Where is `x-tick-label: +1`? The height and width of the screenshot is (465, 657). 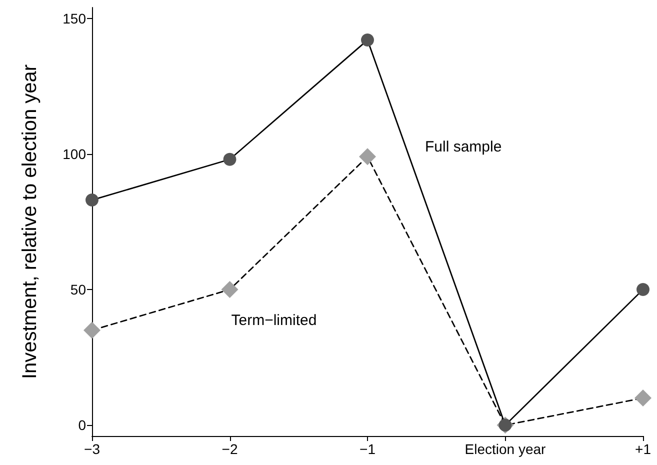
x-tick-label: +1 is located at coordinates (643, 449).